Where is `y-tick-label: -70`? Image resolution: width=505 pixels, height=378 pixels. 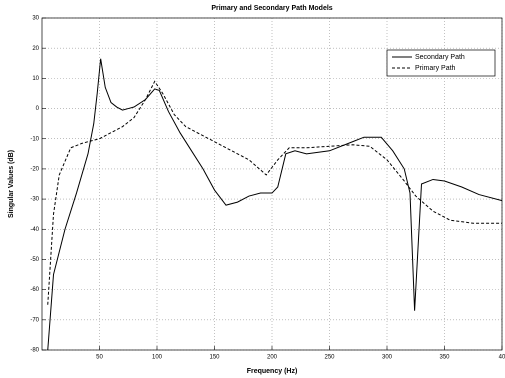
y-tick-label: -70 is located at coordinates (34, 320).